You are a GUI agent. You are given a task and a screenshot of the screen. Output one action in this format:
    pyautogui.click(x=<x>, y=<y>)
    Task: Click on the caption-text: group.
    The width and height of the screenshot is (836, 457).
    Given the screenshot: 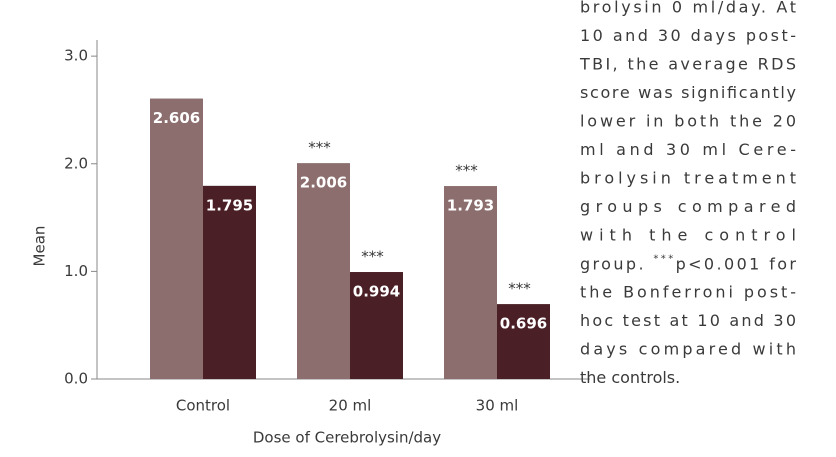 What is the action you would take?
    pyautogui.click(x=615, y=263)
    